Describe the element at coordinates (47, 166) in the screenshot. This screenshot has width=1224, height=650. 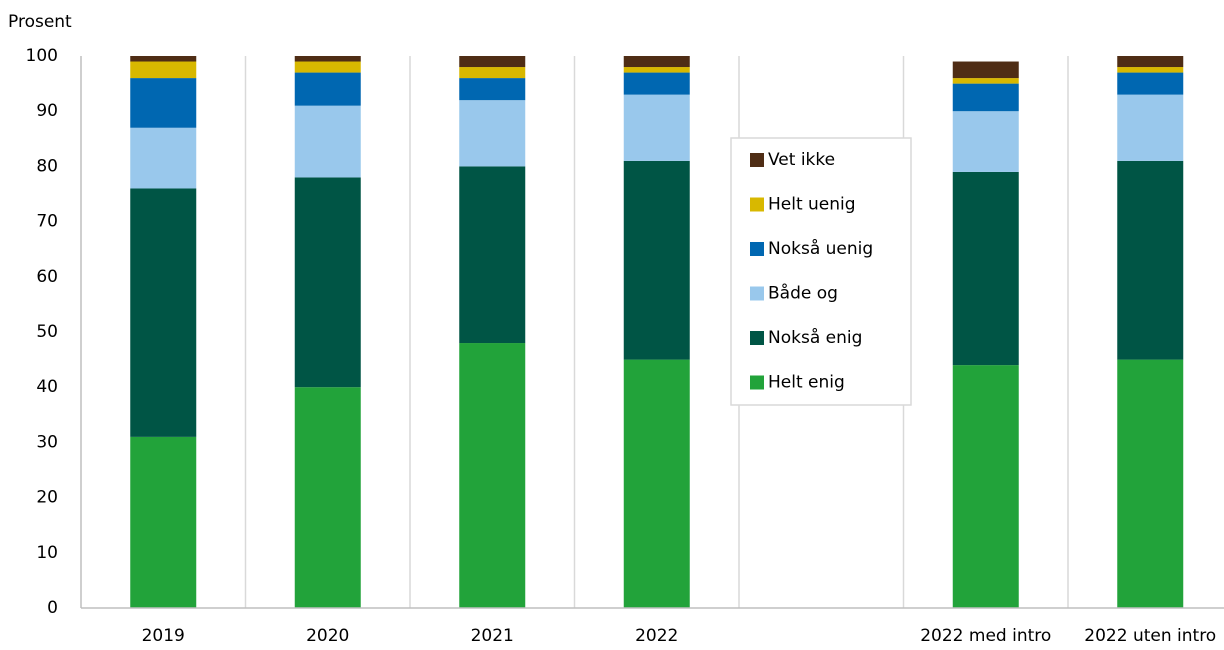
I see `y-tick-label: 80` at that location.